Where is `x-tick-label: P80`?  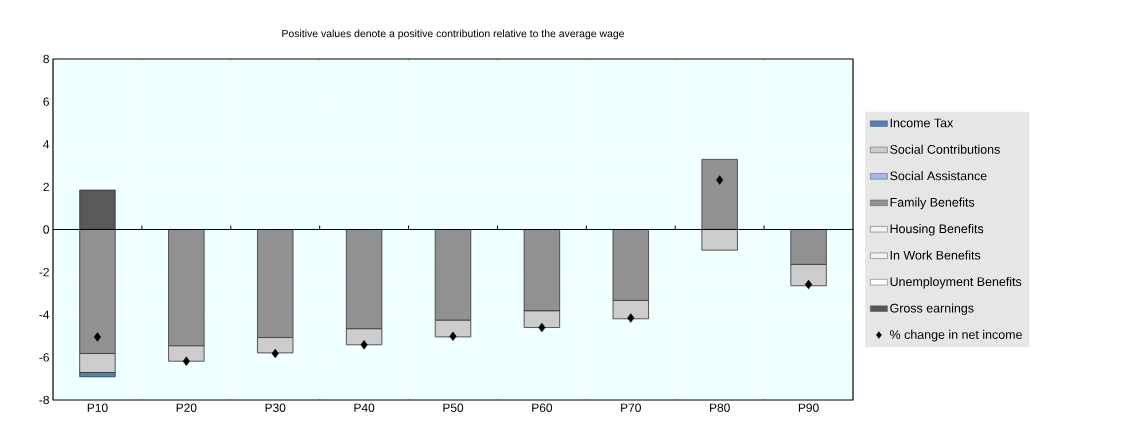
x-tick-label: P80 is located at coordinates (720, 407).